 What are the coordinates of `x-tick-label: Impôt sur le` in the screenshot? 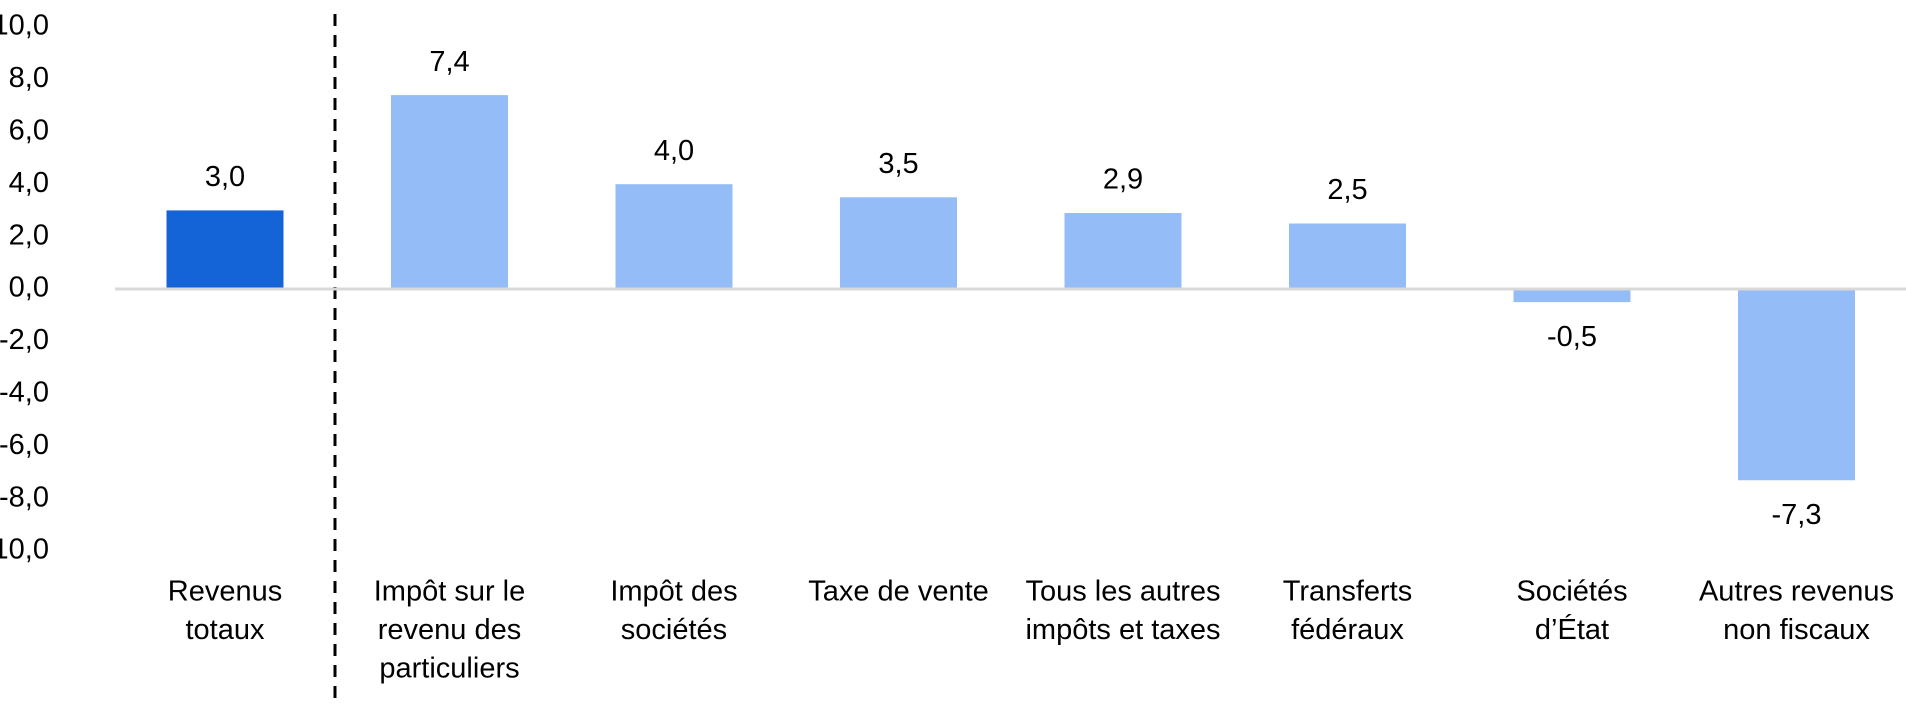 It's located at (450, 592).